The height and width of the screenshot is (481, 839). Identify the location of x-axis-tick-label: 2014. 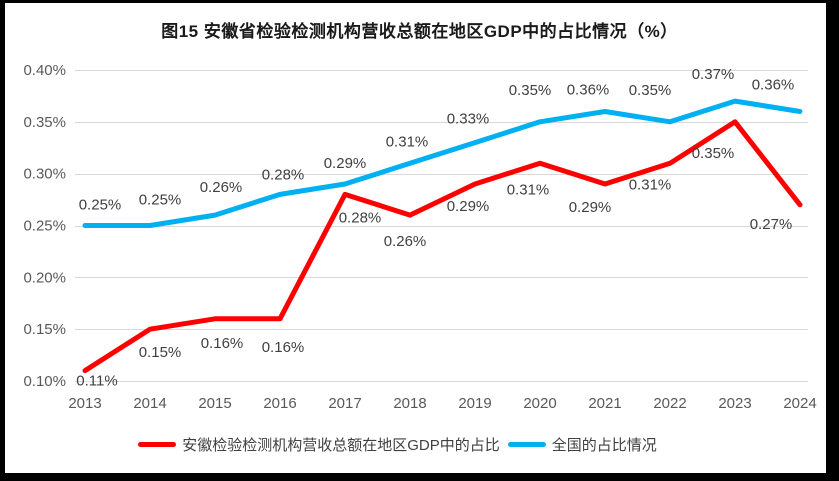
(149, 403).